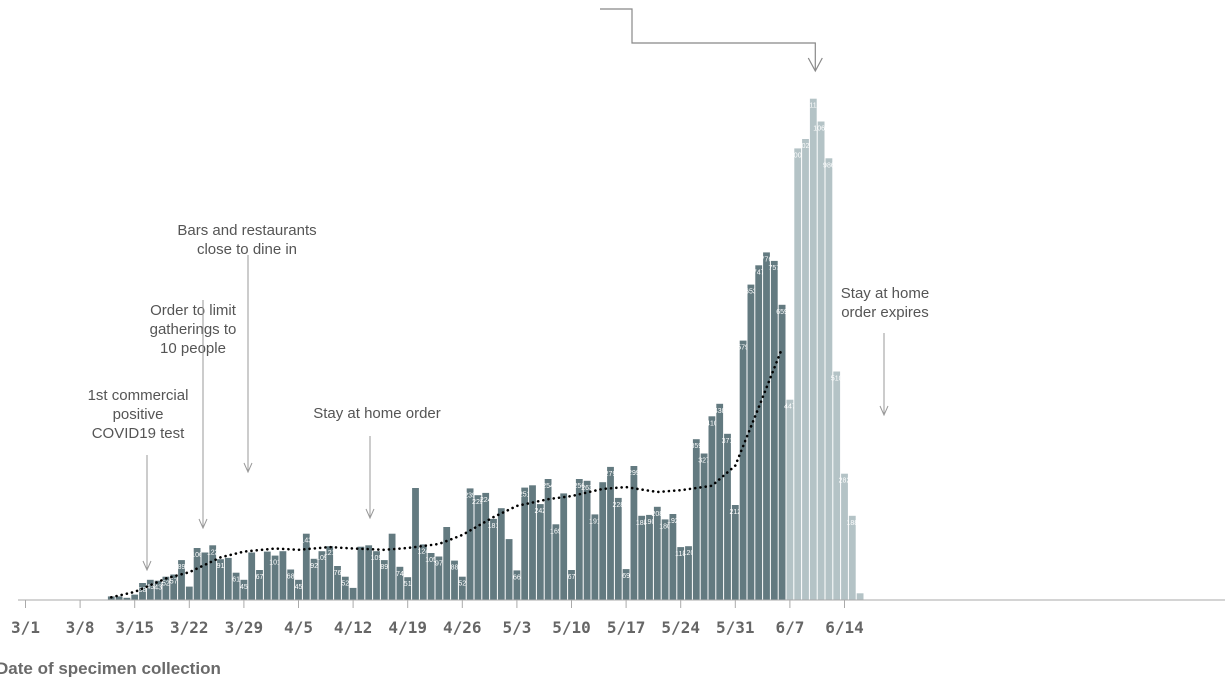  I want to click on annotation-text: positive, so click(138, 414).